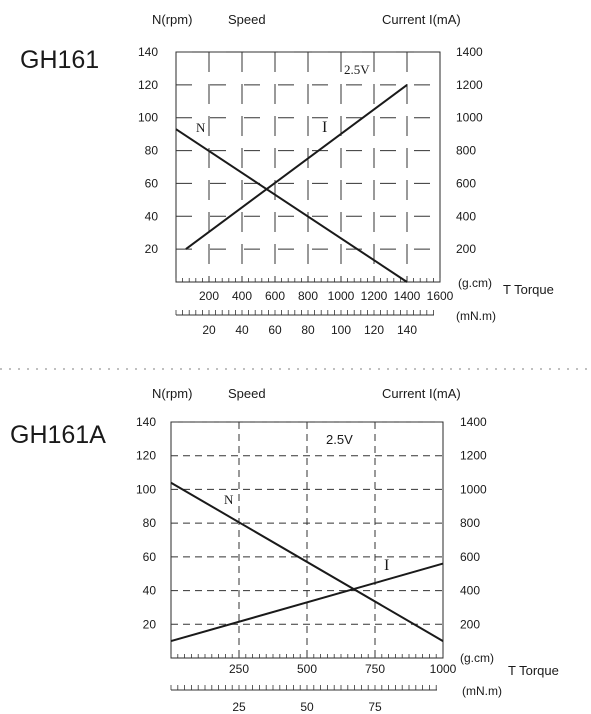  I want to click on x-axis-primary: 200 400 600 800 1000 1200 1400 1600, so click(314, 290).